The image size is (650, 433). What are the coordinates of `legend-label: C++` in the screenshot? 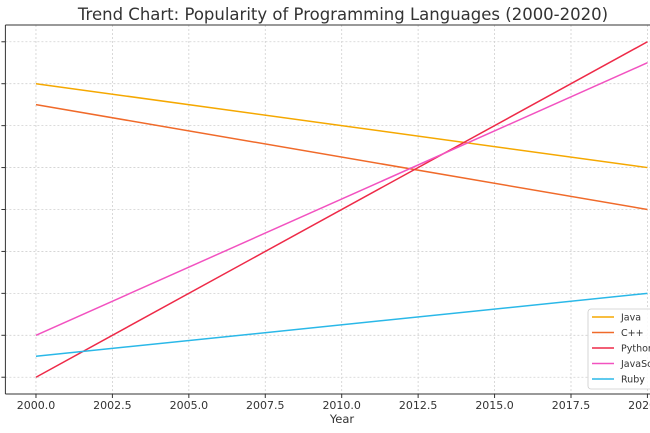 It's located at (632, 333).